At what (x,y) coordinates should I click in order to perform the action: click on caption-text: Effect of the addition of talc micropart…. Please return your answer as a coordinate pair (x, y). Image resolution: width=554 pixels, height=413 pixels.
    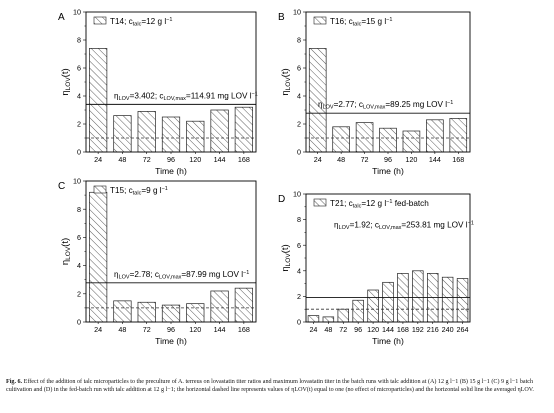
    Looking at the image, I should click on (270, 386).